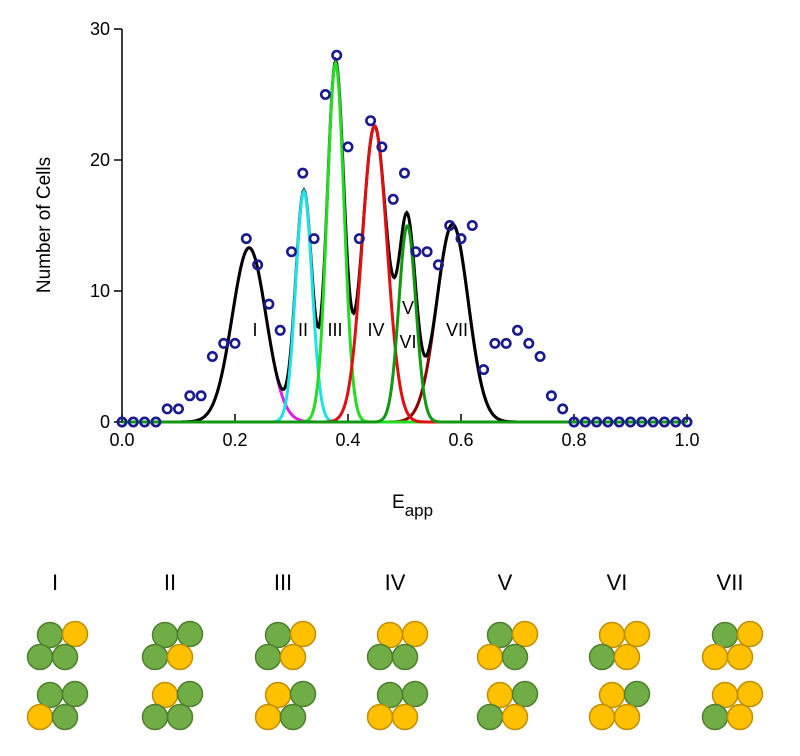 This screenshot has width=800, height=756. I want to click on x-axis-label-sub: app, so click(419, 510).